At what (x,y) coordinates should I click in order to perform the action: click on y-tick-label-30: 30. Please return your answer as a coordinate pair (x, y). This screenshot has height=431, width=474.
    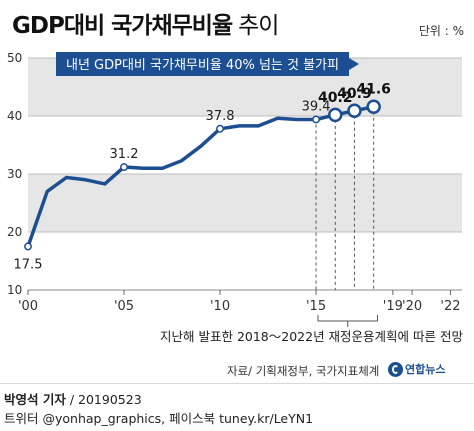
    Looking at the image, I should click on (14, 174).